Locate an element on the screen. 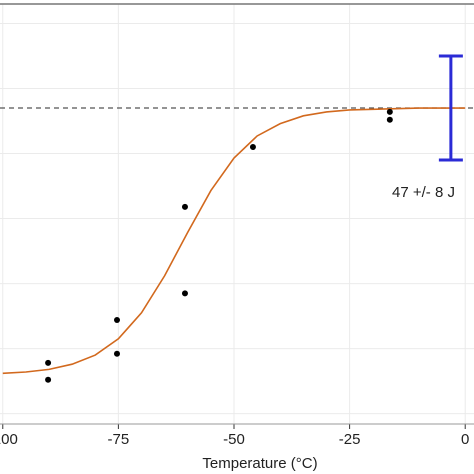 Image resolution: width=474 pixels, height=474 pixels. error-bar is located at coordinates (450, 108).